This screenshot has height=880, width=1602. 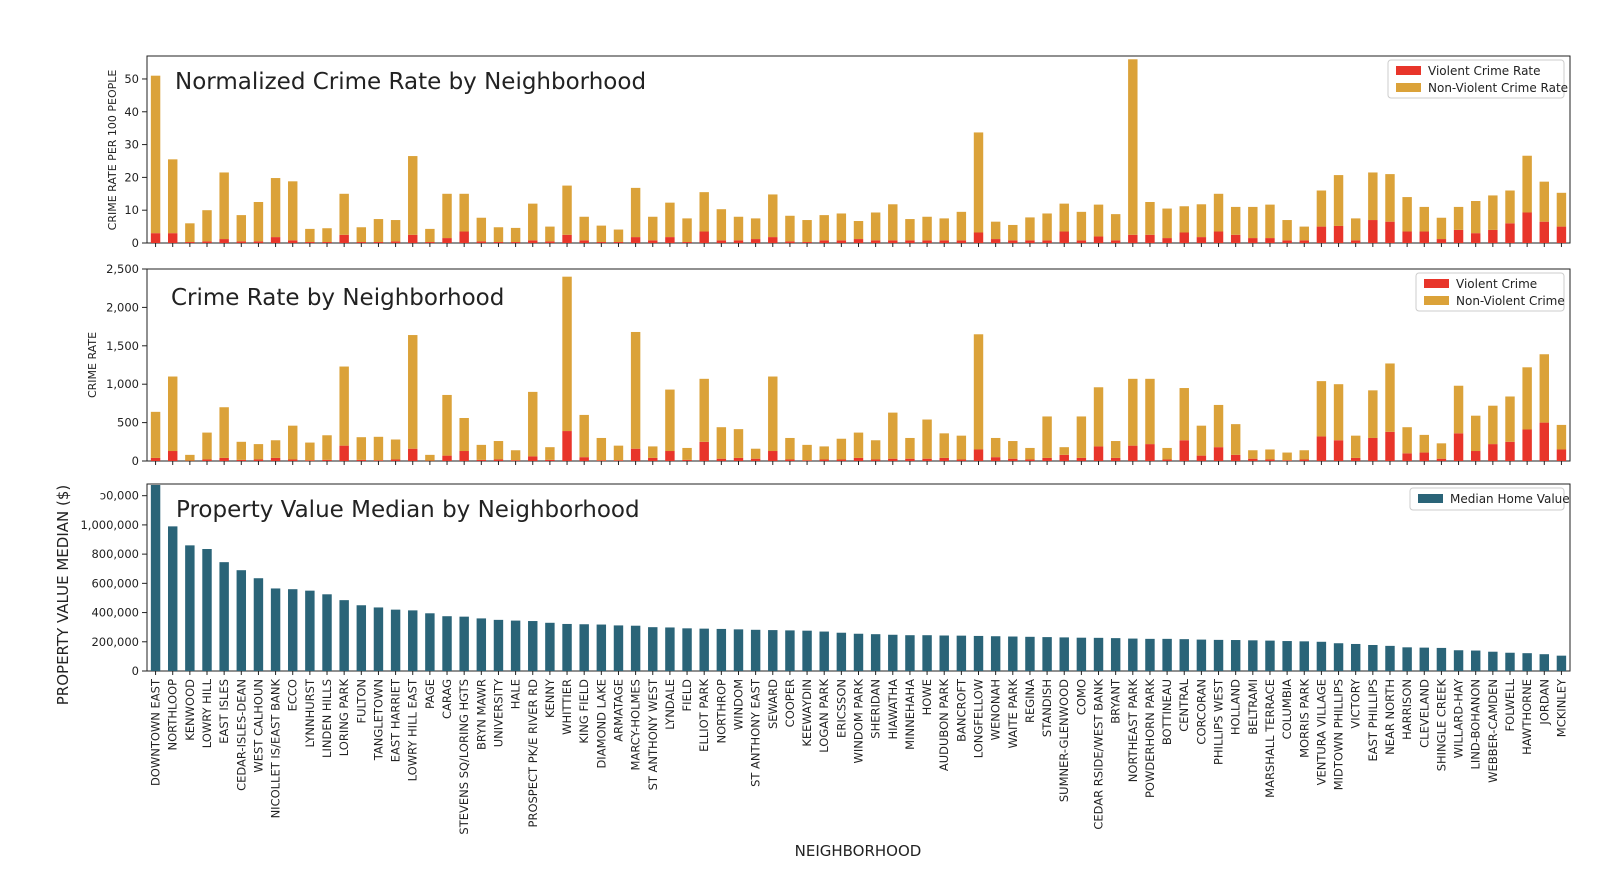 What do you see at coordinates (241, 735) in the screenshot?
I see `x-tick-label: CEDAR-ISLES-DEAN` at bounding box center [241, 735].